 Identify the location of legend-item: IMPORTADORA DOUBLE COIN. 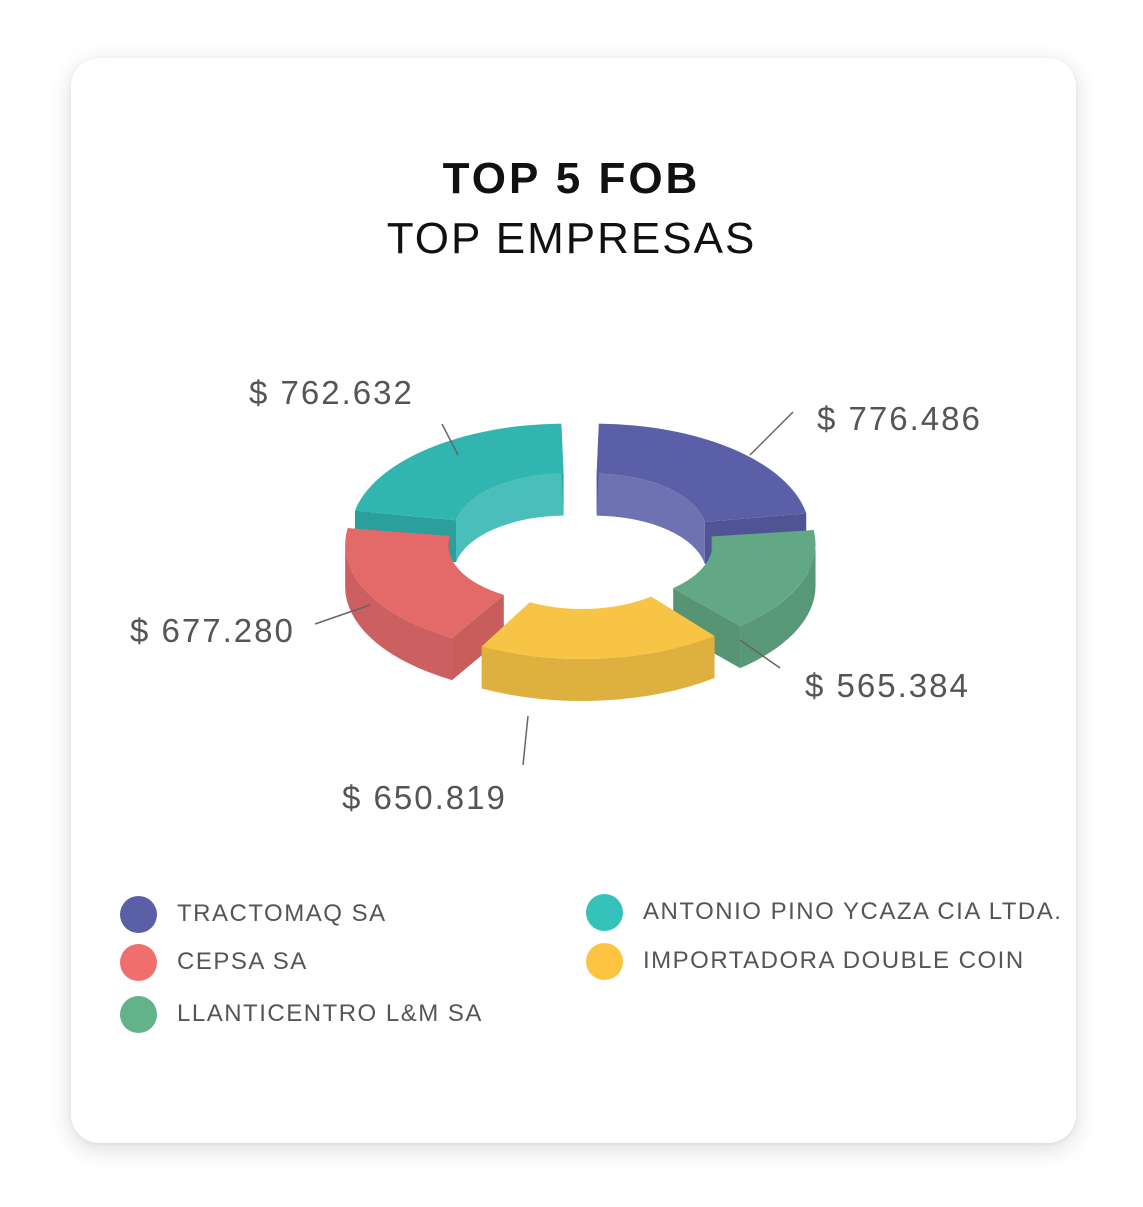
(805, 961).